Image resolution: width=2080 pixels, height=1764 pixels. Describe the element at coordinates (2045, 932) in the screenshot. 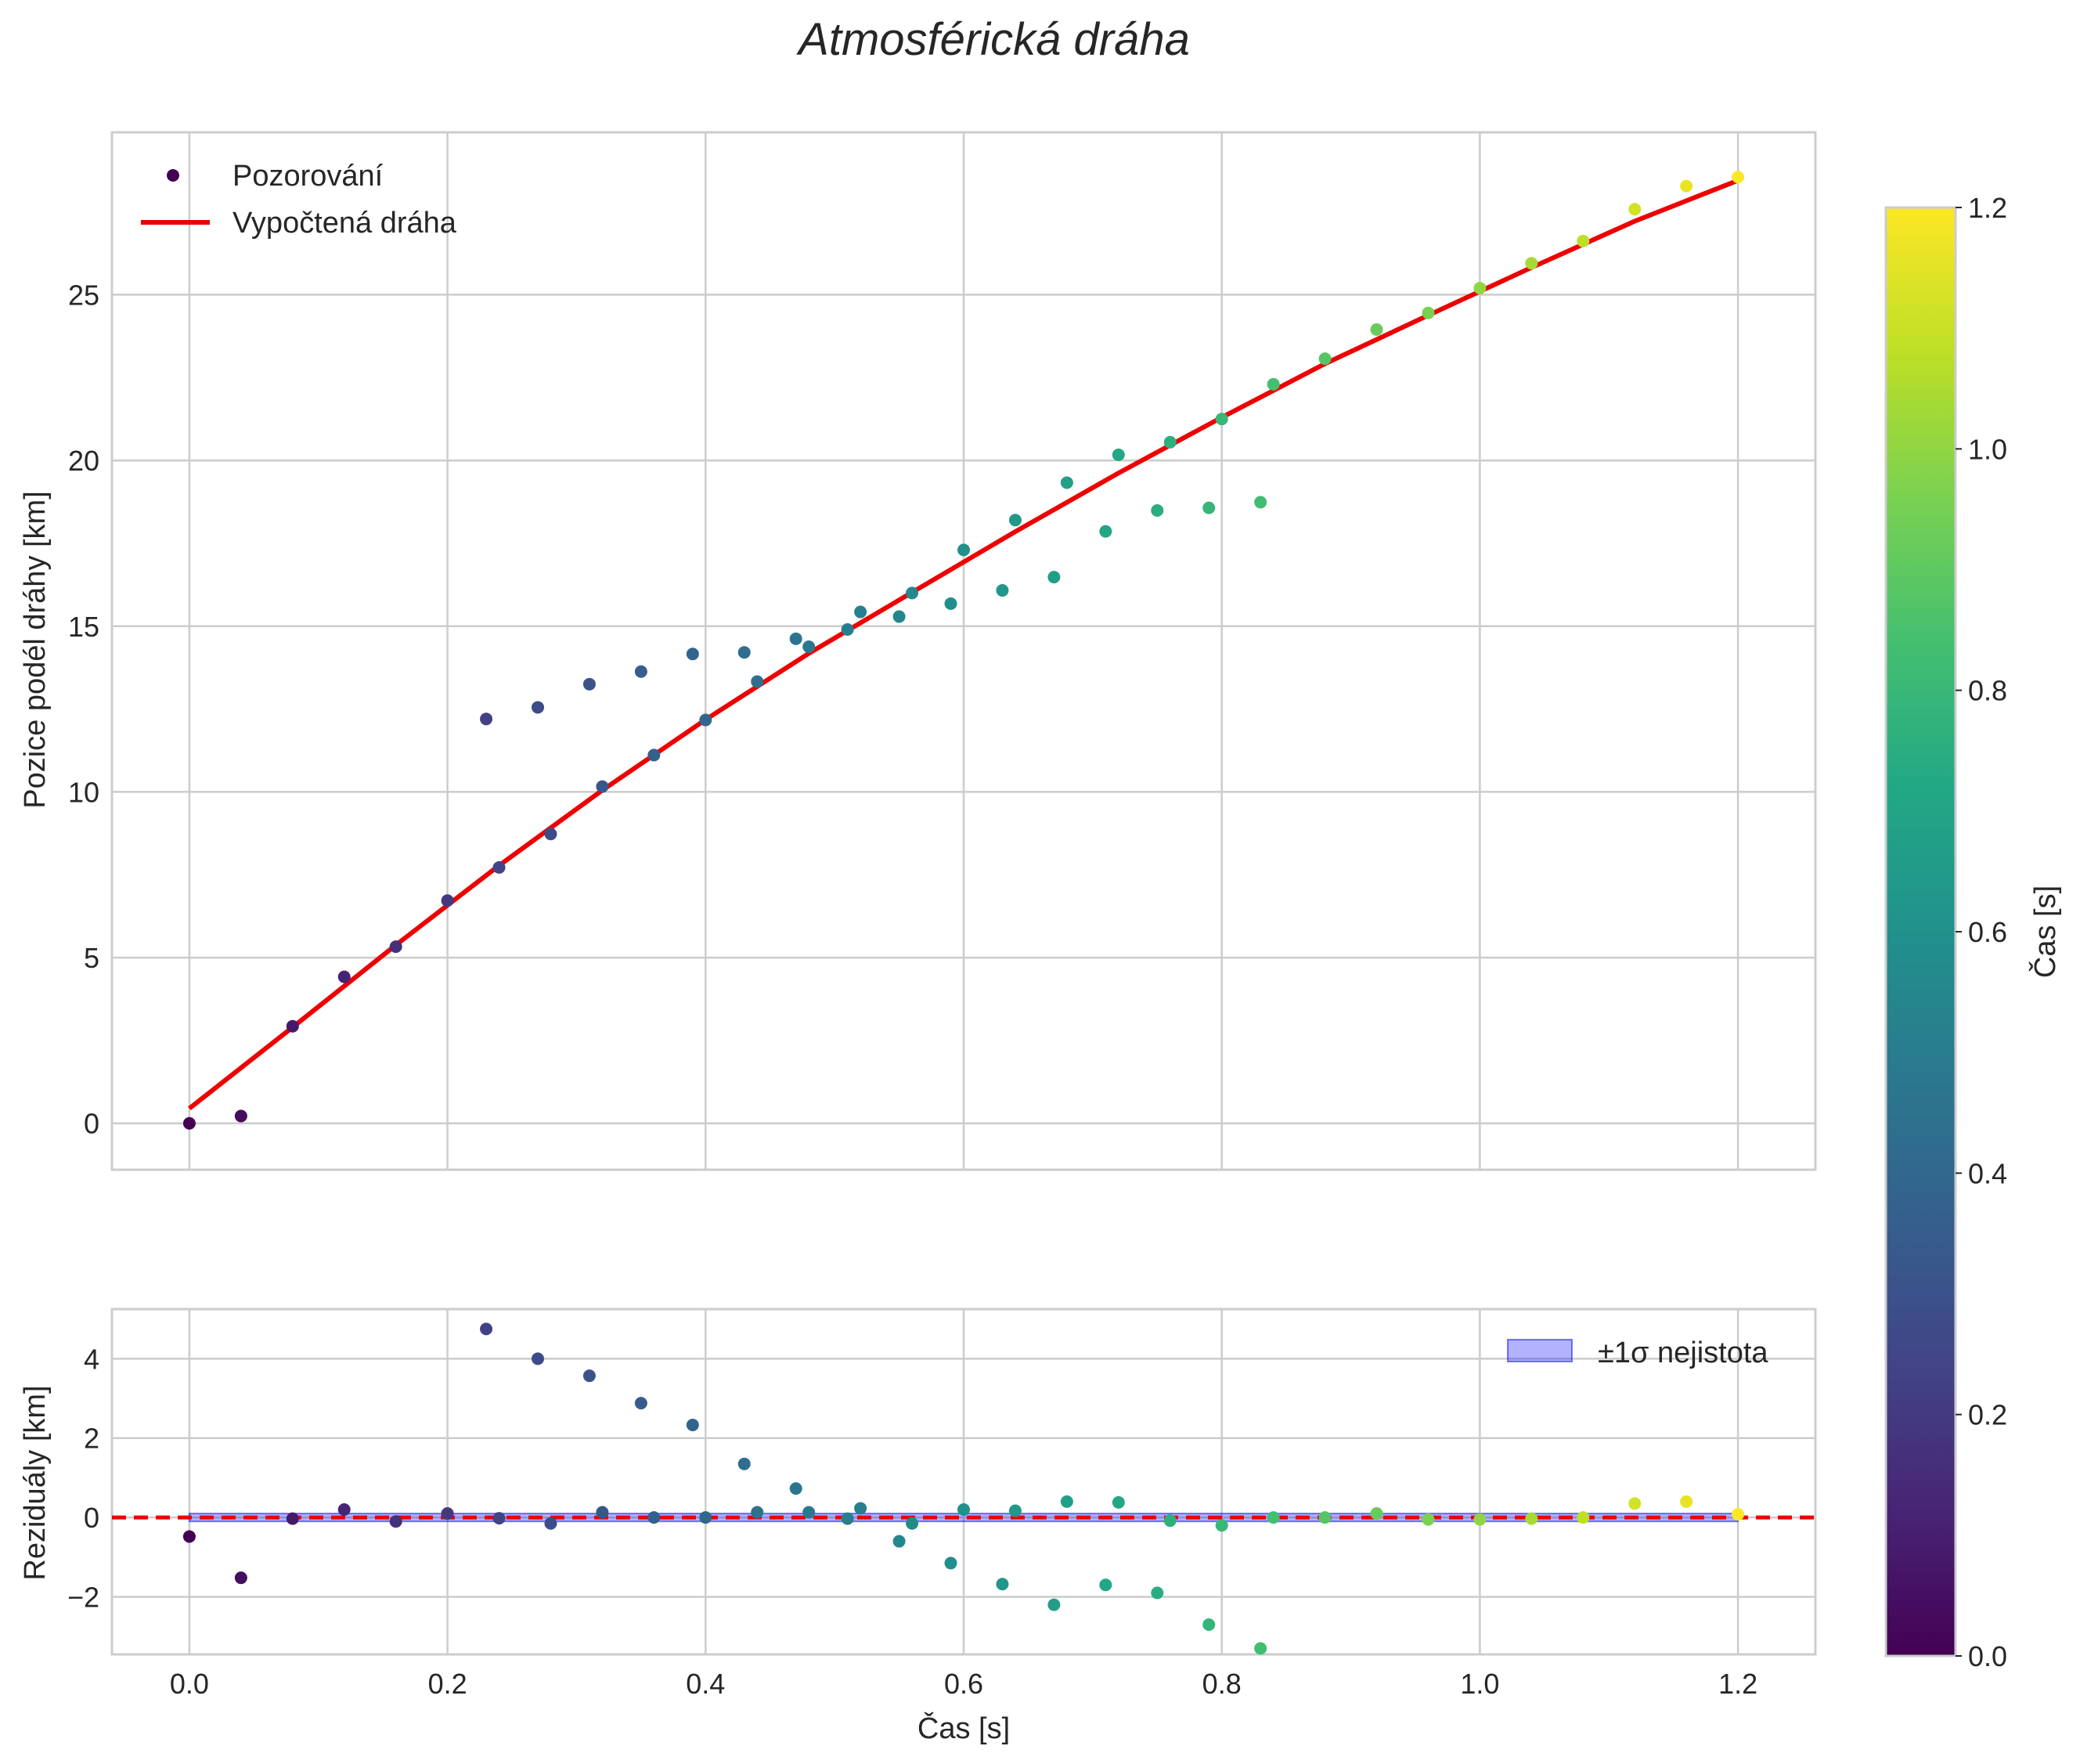

I see `colorbar-label: Čas [s]` at that location.